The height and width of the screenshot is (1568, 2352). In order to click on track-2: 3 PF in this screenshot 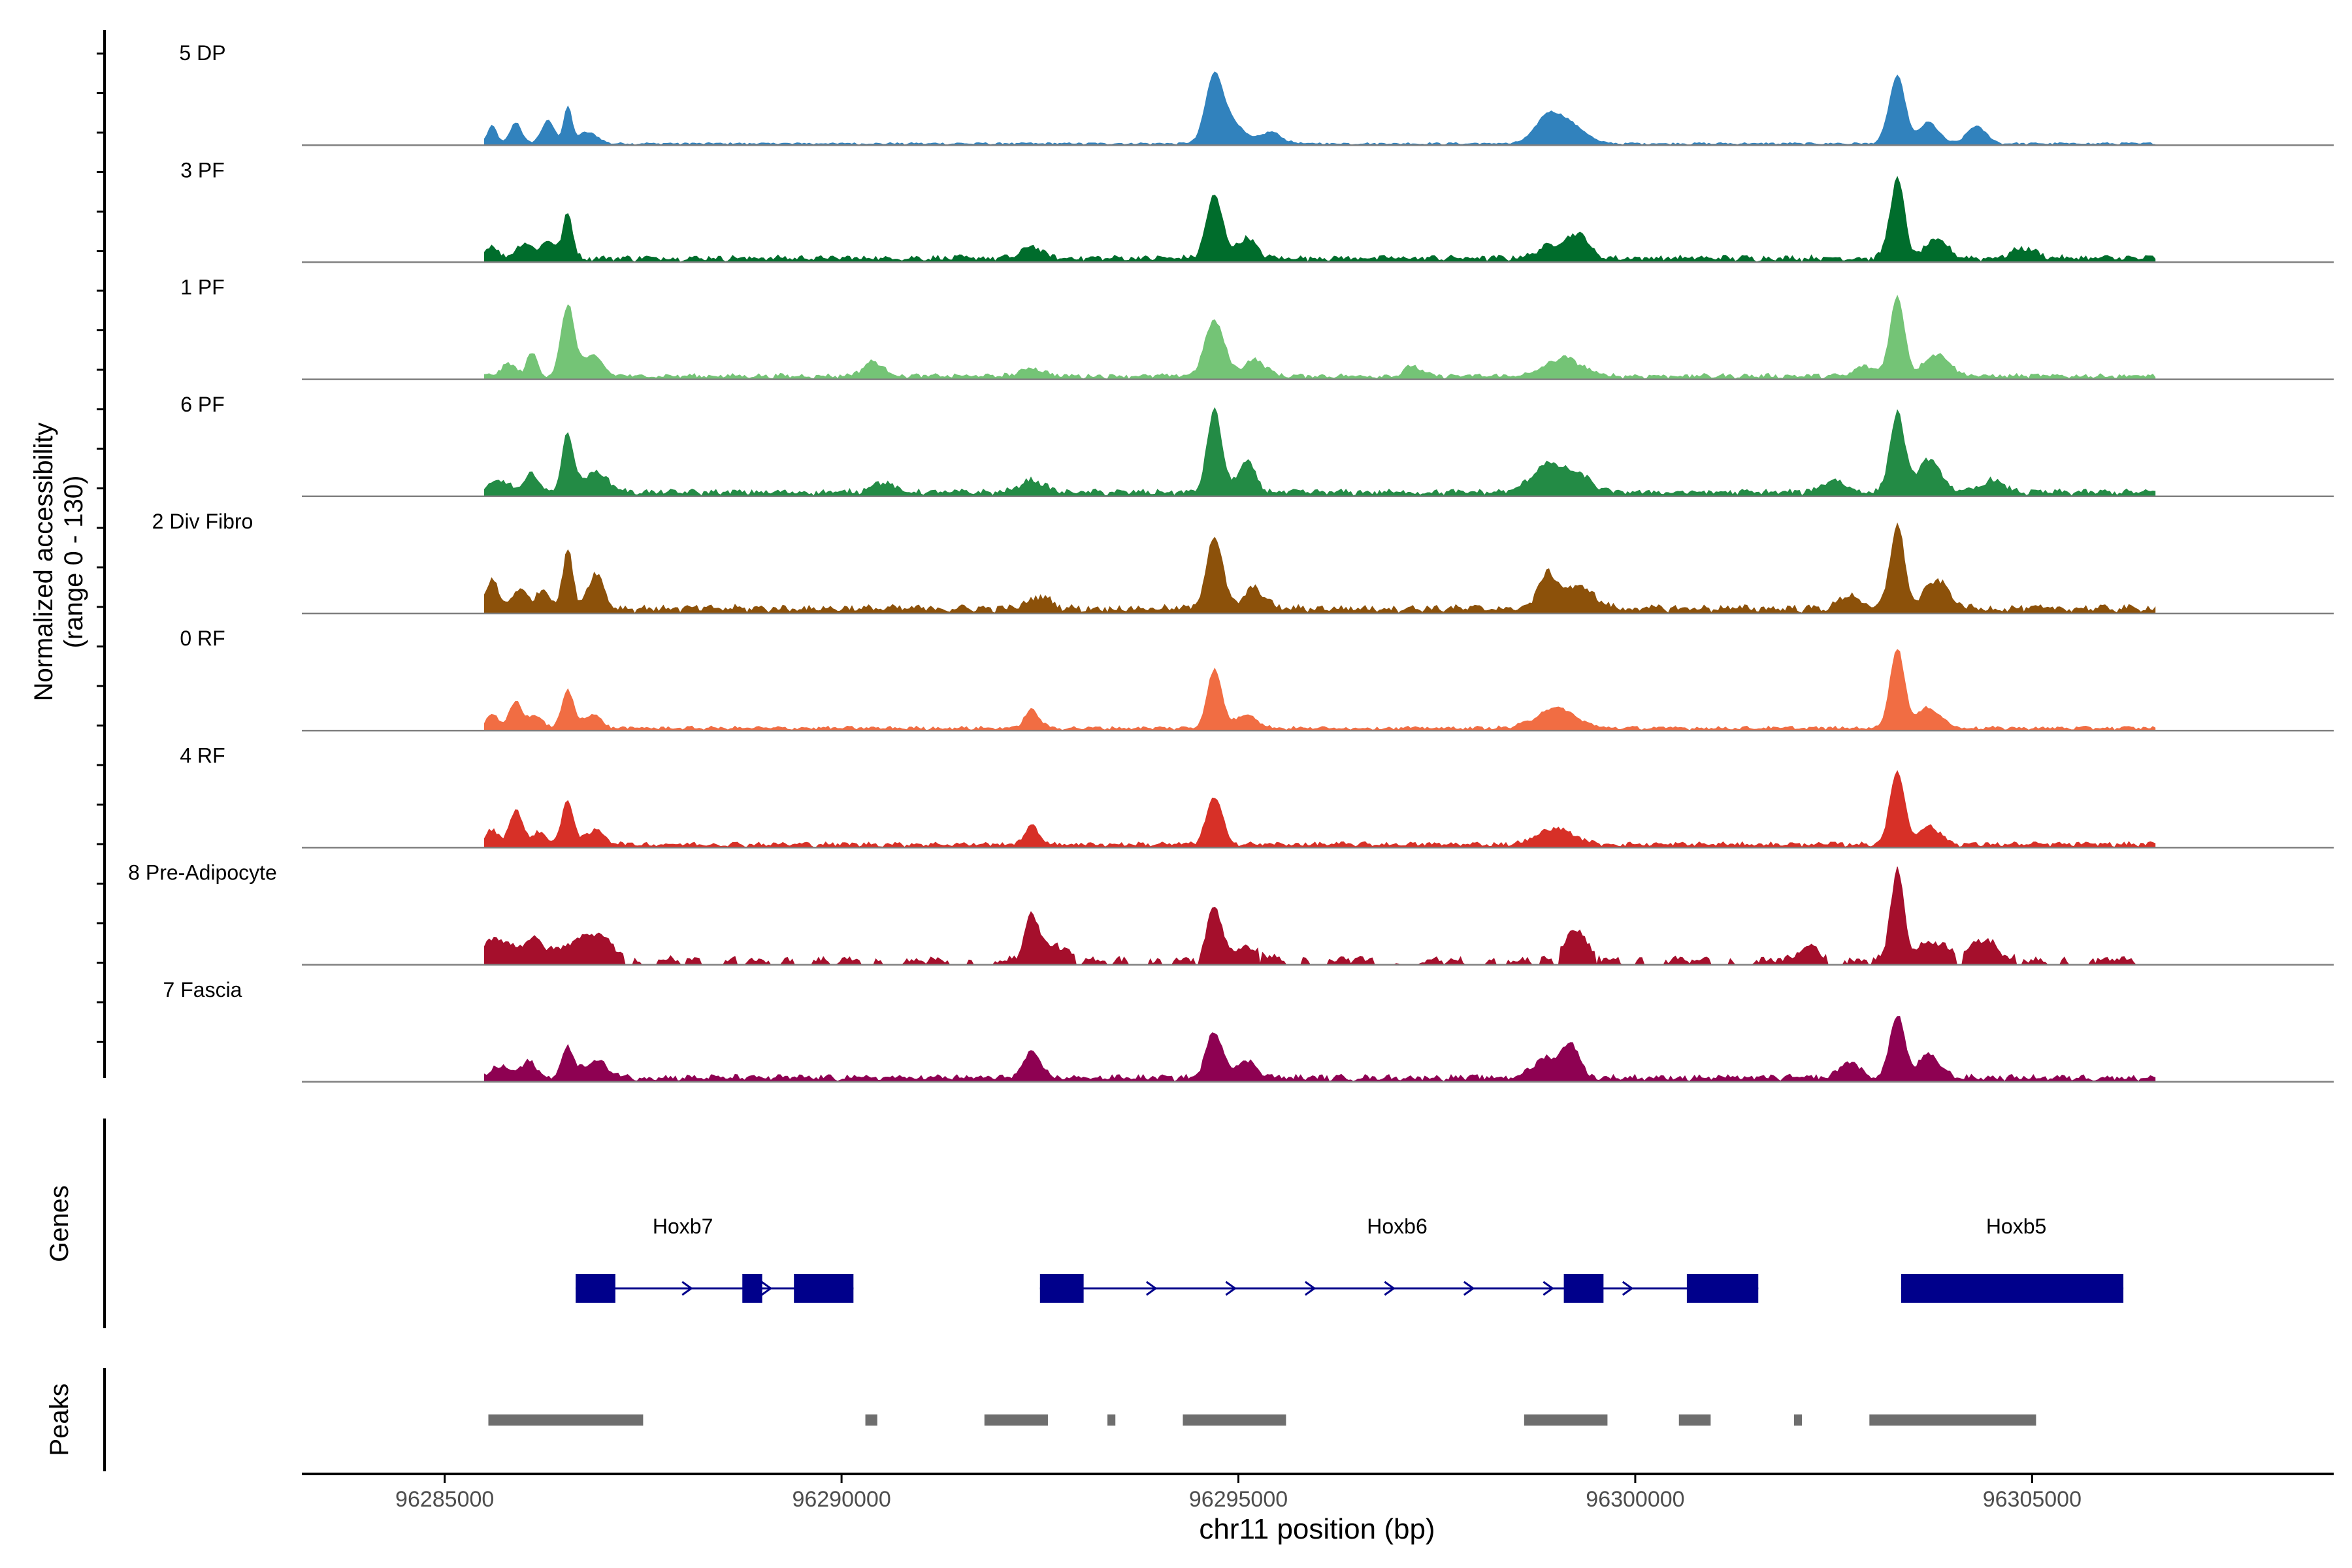, I will do `click(1257, 210)`.